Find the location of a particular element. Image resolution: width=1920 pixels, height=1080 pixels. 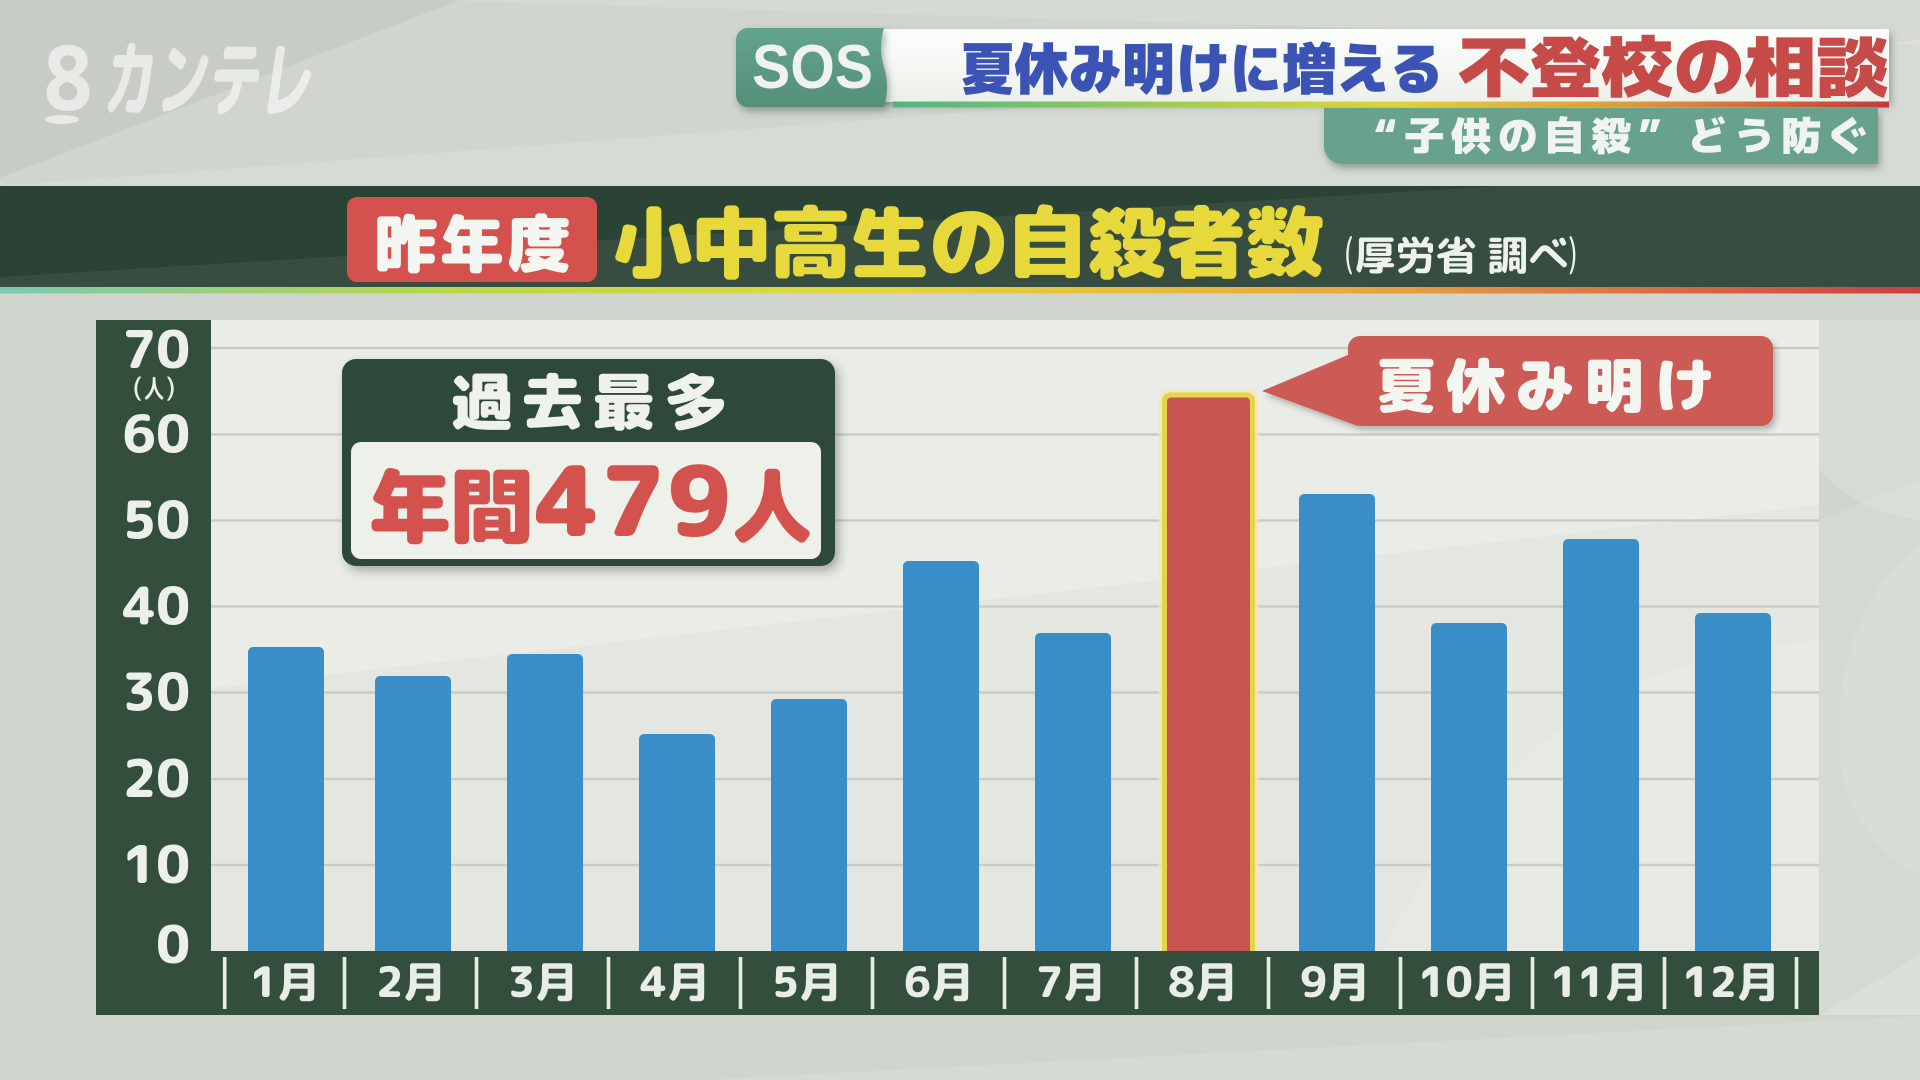

svg-text: SOS is located at coordinates (812, 67).